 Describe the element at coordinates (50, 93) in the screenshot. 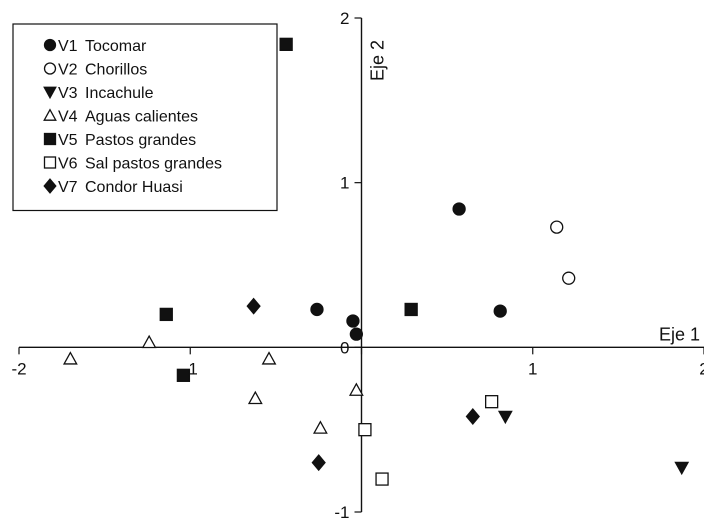

I see `legend-marker-v3` at that location.